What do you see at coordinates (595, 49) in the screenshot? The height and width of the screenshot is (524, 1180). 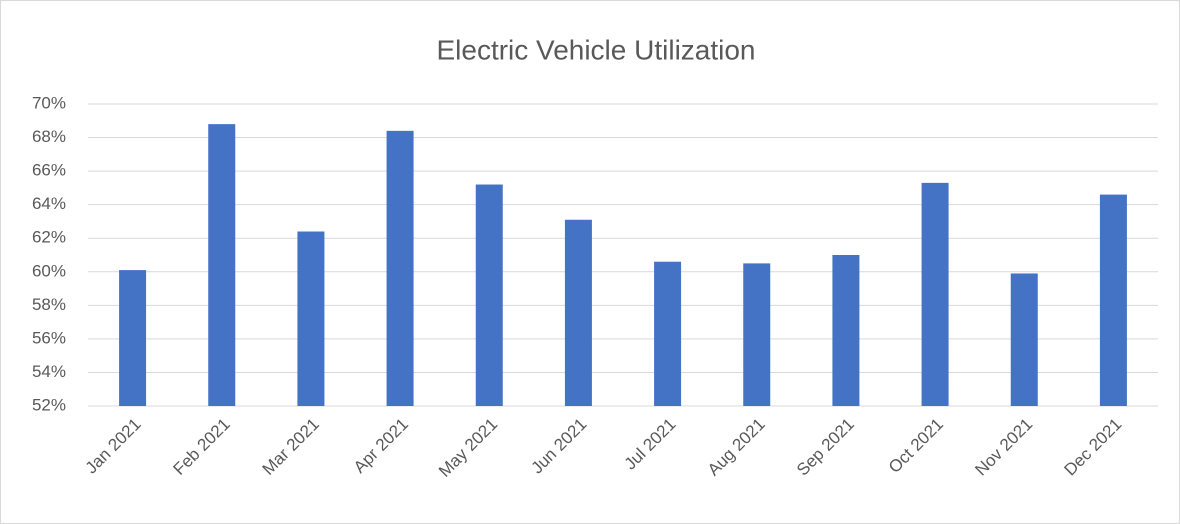 I see `chart-title: Electric Vehicle Utilization` at bounding box center [595, 49].